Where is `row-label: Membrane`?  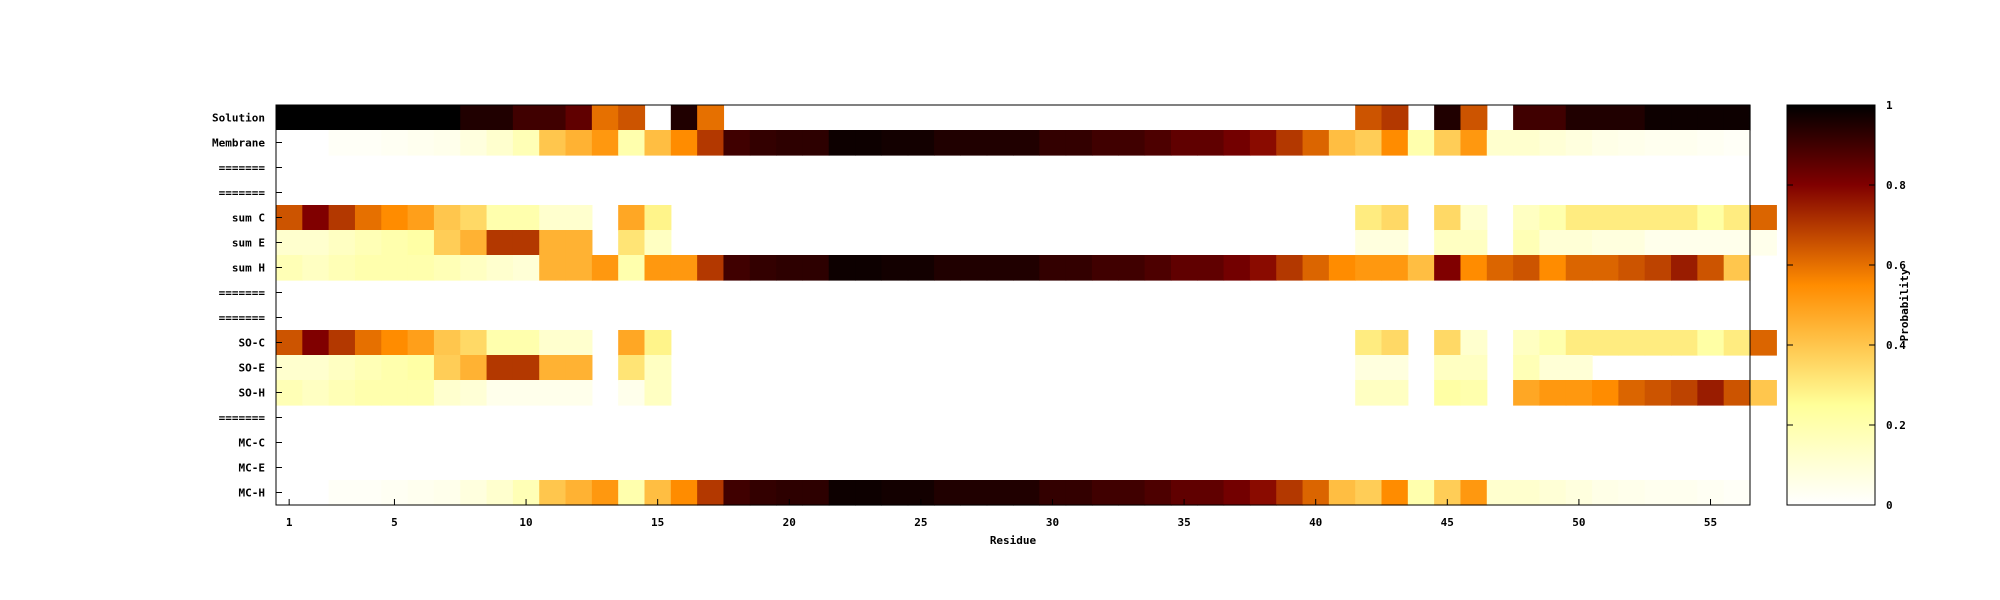 row-label: Membrane is located at coordinates (238, 143).